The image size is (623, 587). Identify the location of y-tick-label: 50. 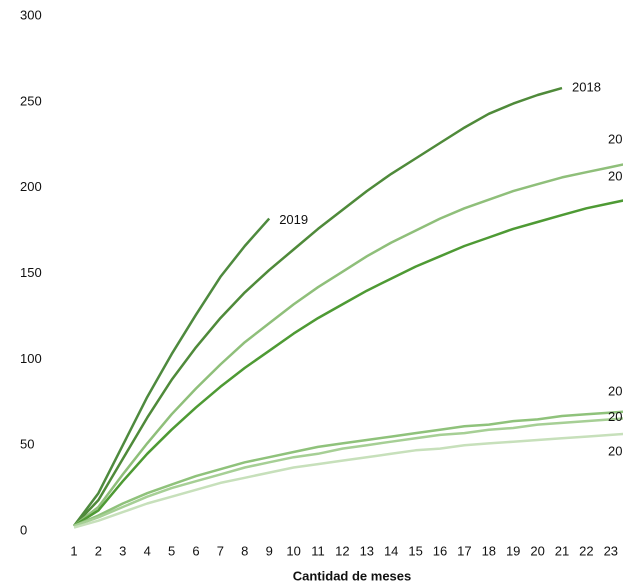
(27, 444).